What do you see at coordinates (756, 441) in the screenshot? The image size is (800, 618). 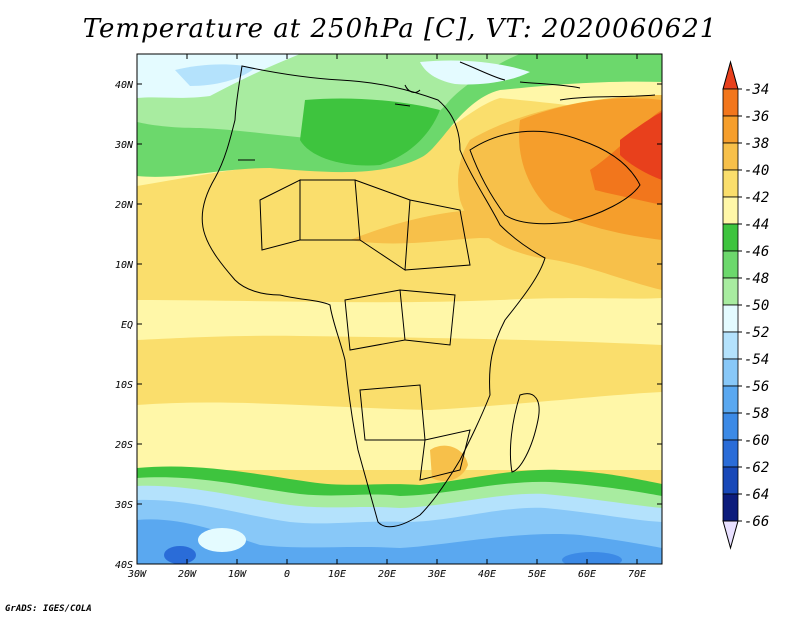 I see `colorbar-label: -60` at bounding box center [756, 441].